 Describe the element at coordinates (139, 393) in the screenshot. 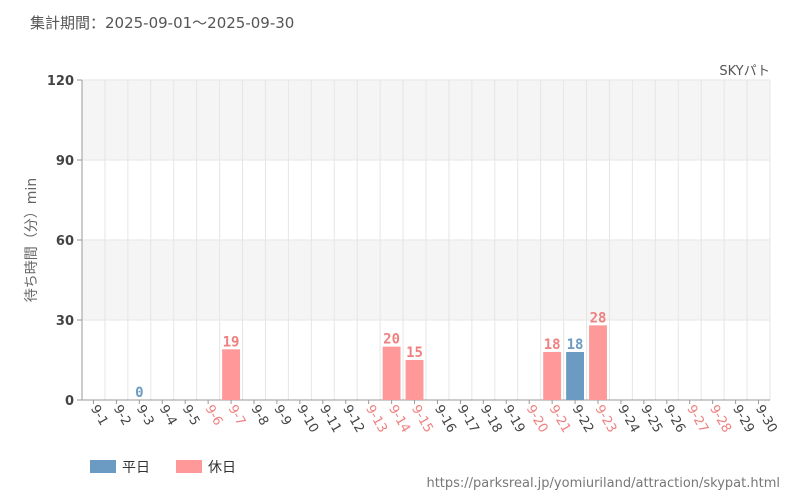

I see `bar-value-label: 0` at that location.